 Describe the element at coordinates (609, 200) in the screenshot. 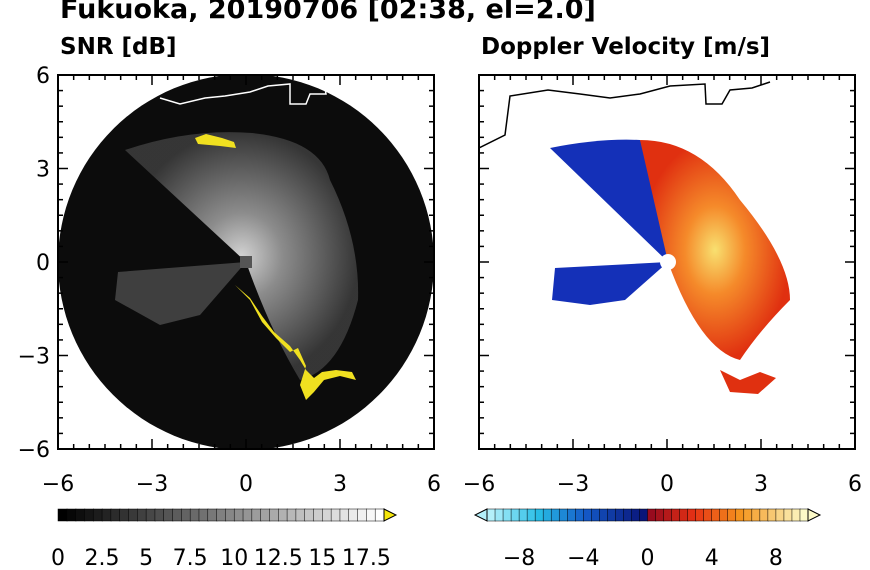

I see `doppler-negative-region` at that location.